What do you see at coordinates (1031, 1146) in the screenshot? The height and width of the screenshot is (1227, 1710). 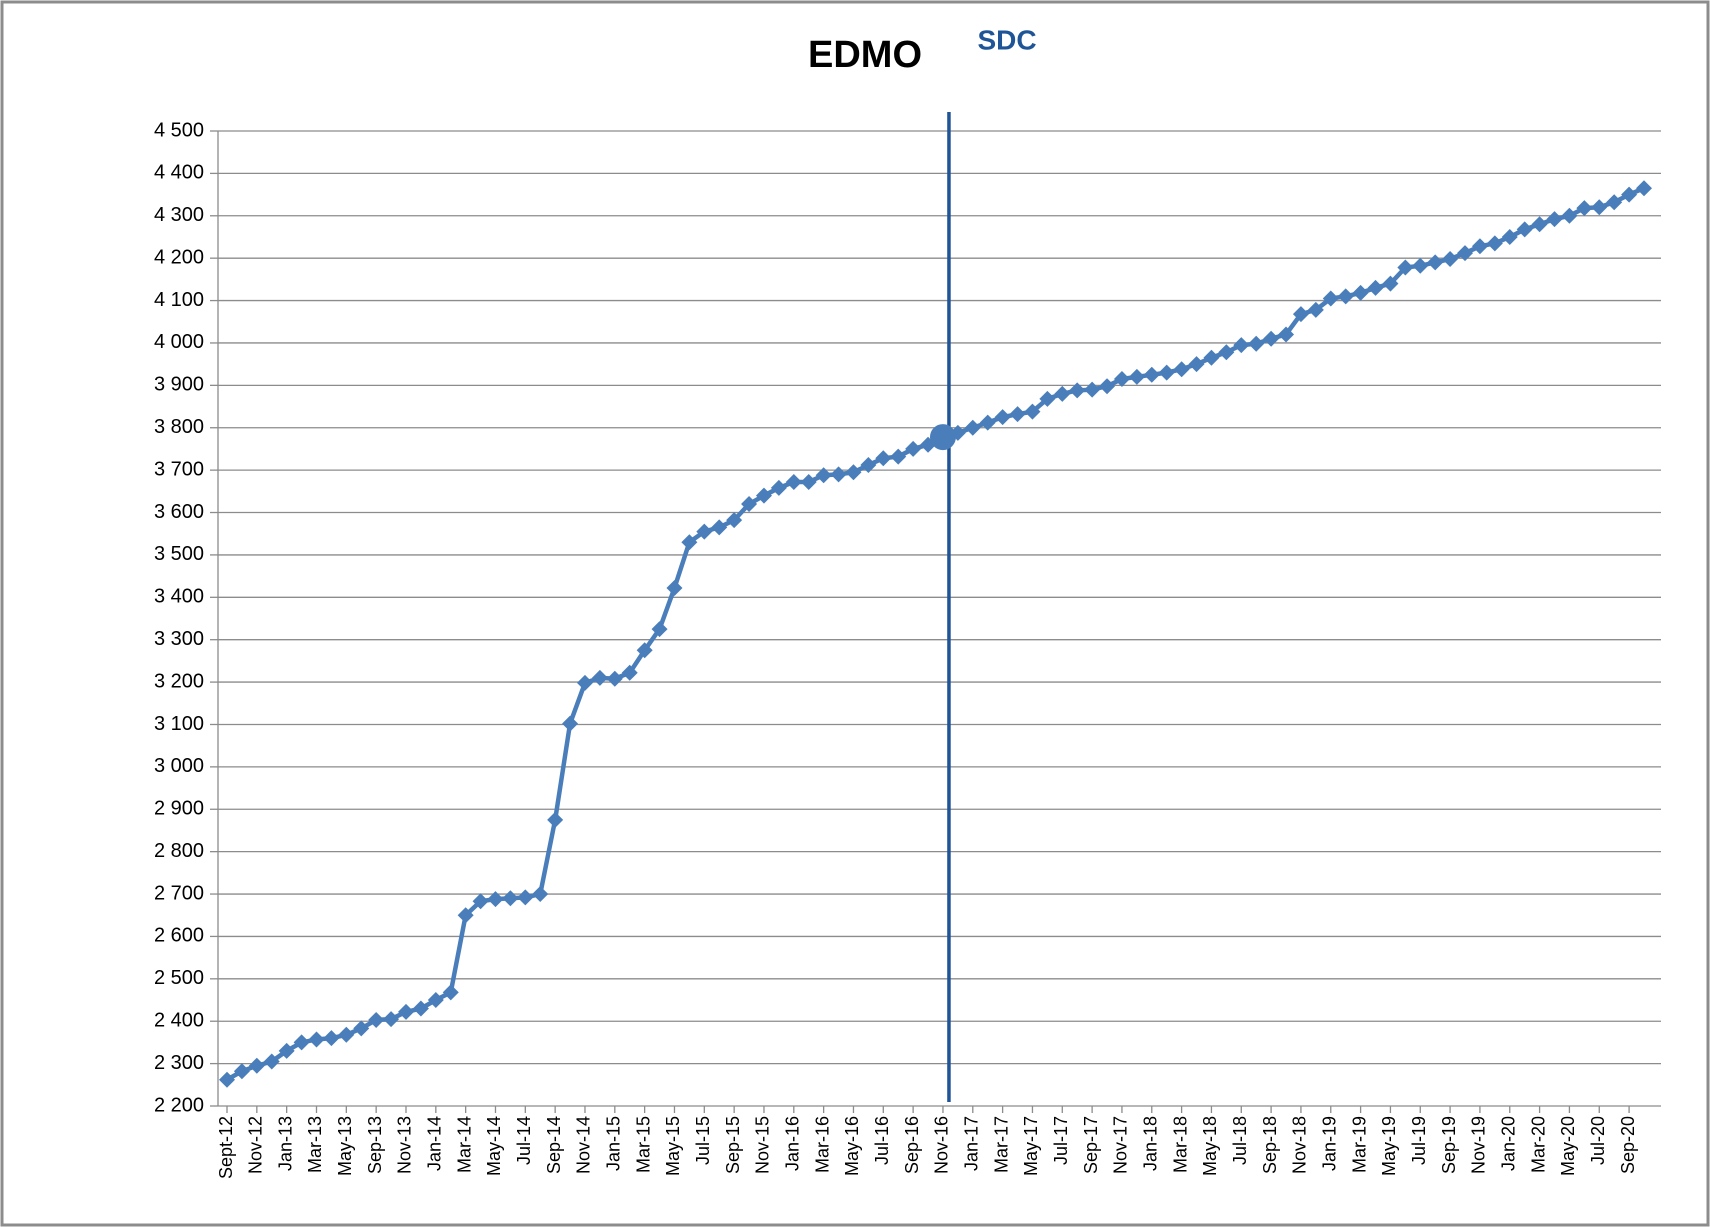 I see `x-tick-label: May-17` at bounding box center [1031, 1146].